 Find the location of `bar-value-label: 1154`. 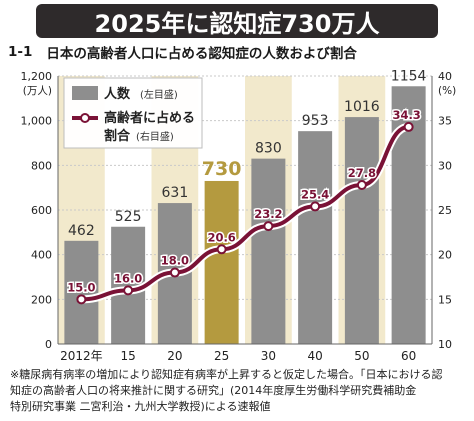

bar-value-label: 1154 is located at coordinates (409, 76).